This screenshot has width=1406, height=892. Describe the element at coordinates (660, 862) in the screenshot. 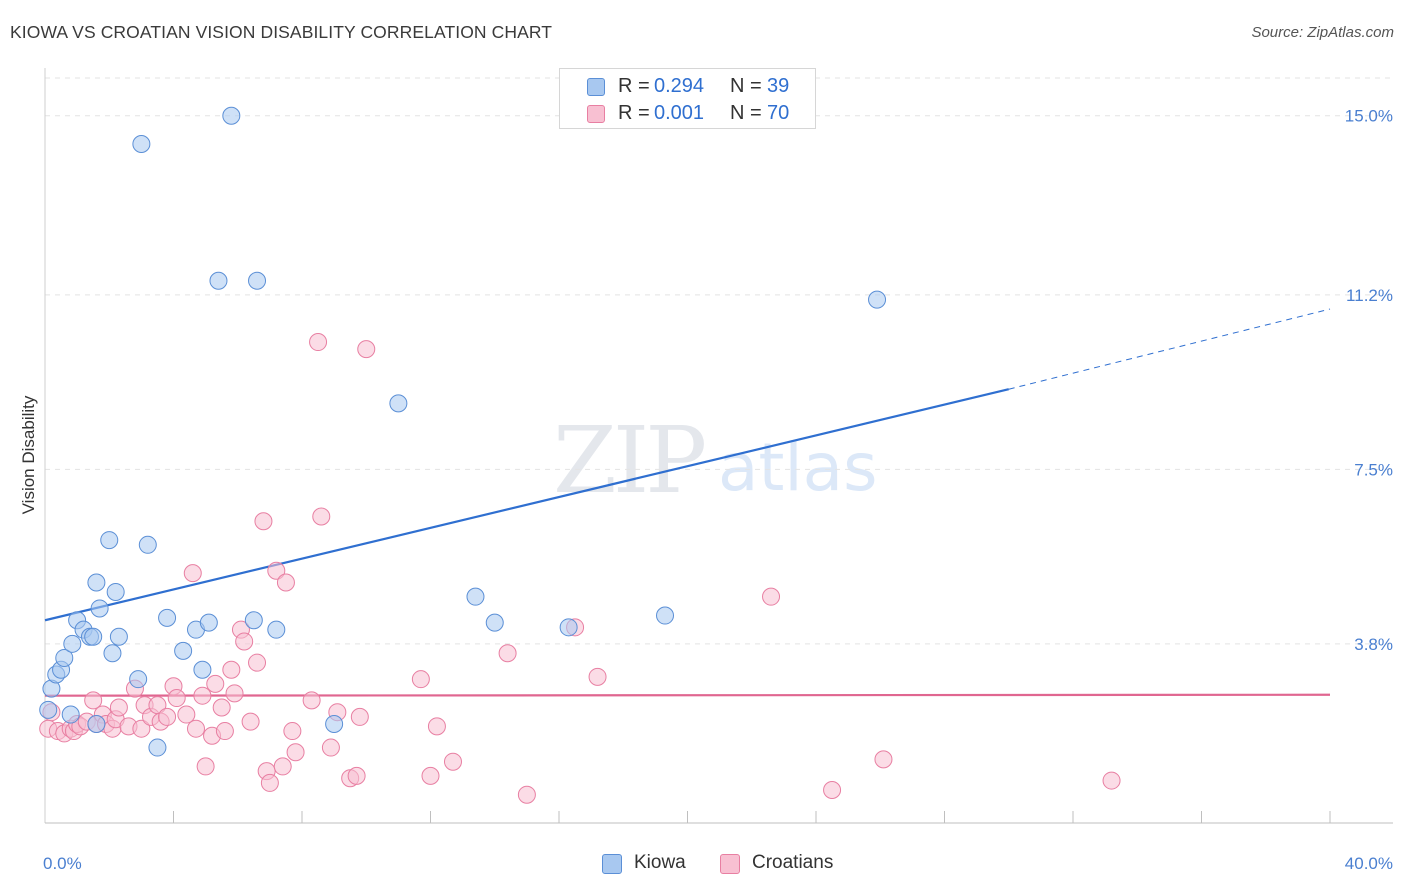

I see `legend-label-kiowa: Kiowa` at that location.